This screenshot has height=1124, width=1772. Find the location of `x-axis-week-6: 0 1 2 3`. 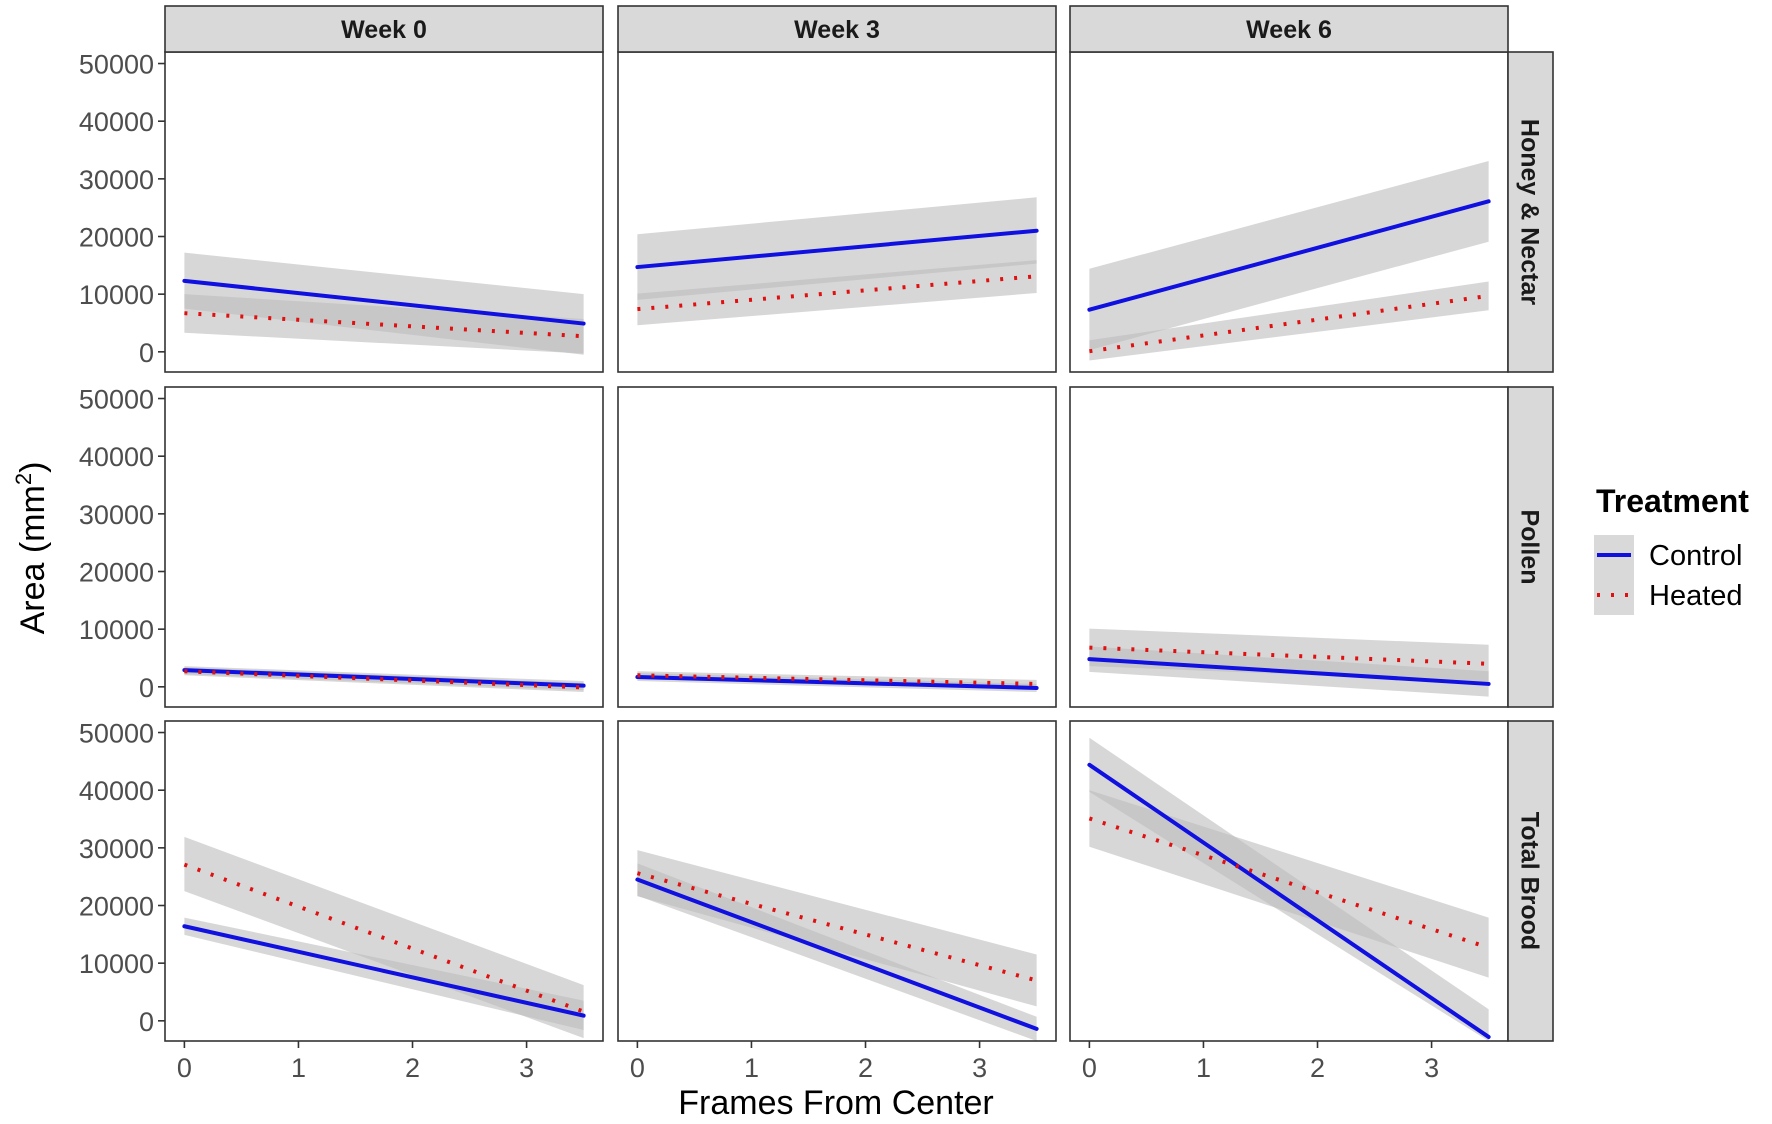

x-axis-week-6: 0 1 2 3 is located at coordinates (1260, 1062).